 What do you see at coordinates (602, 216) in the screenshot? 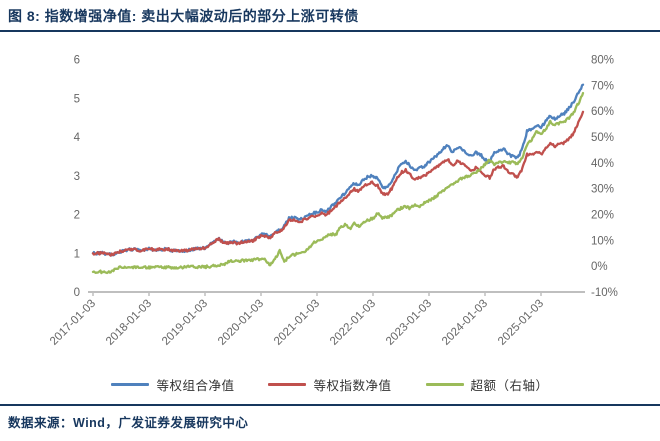
I see `y-axis-right-tick-label: 20%` at bounding box center [602, 216].